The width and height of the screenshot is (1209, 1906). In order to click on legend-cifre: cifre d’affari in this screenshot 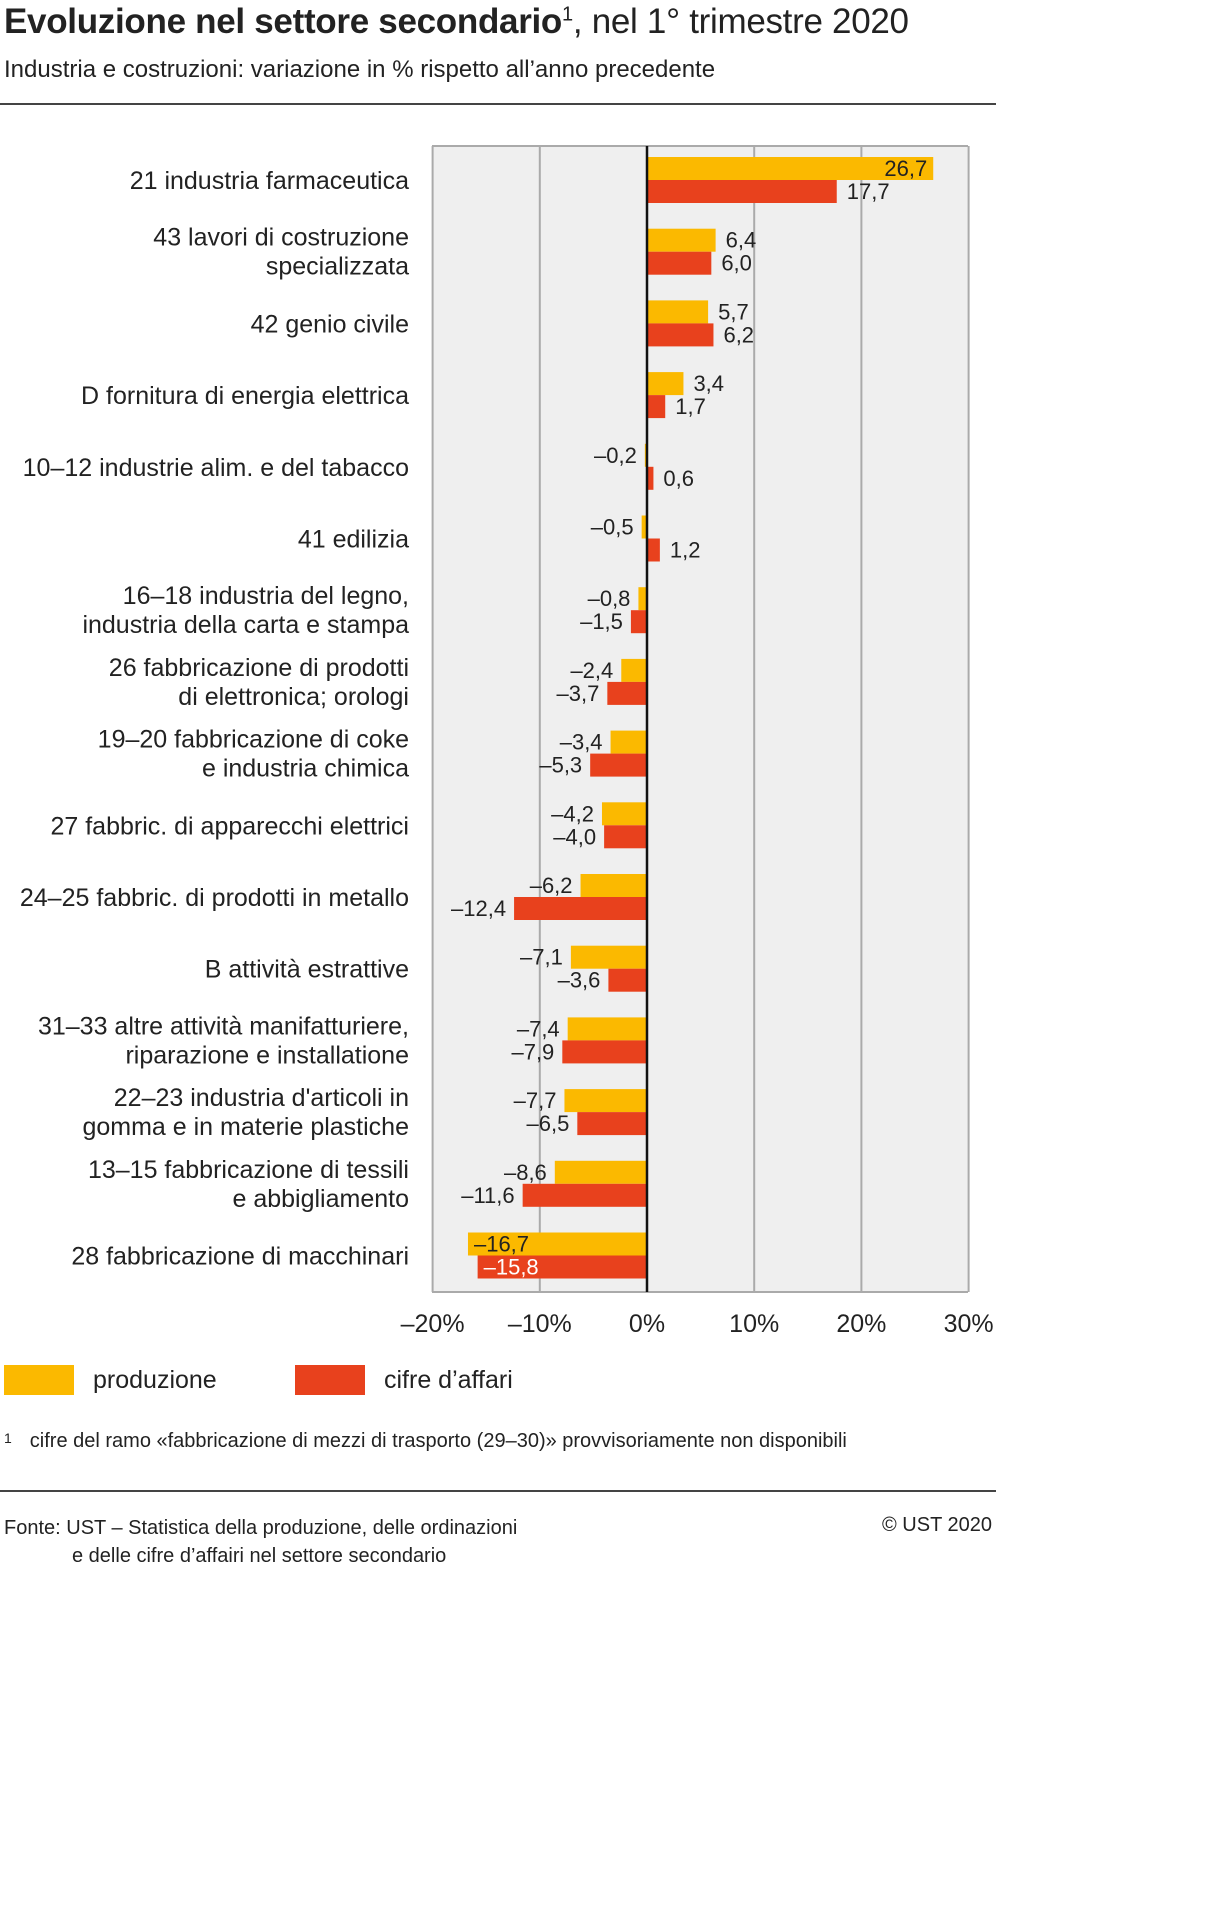, I will do `click(404, 1380)`.